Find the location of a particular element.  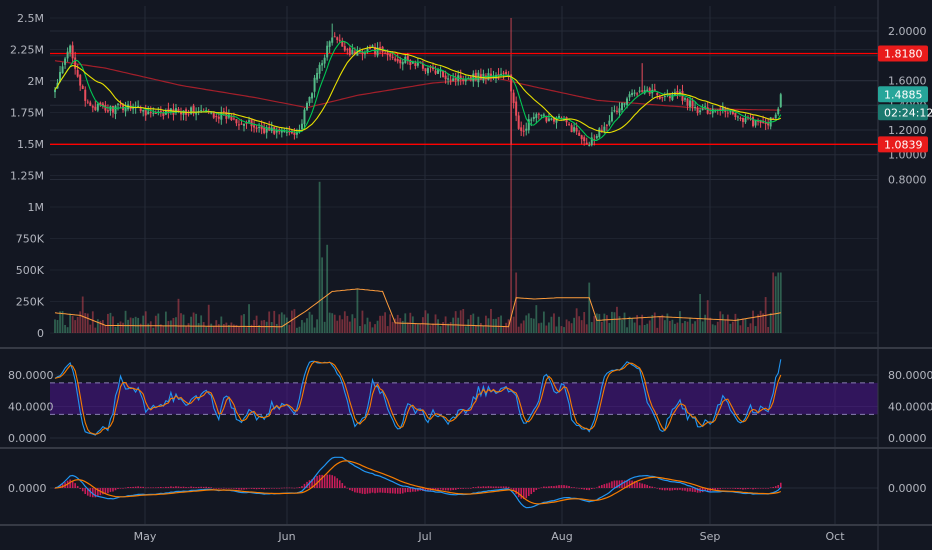

signal-line is located at coordinates (418, 482).